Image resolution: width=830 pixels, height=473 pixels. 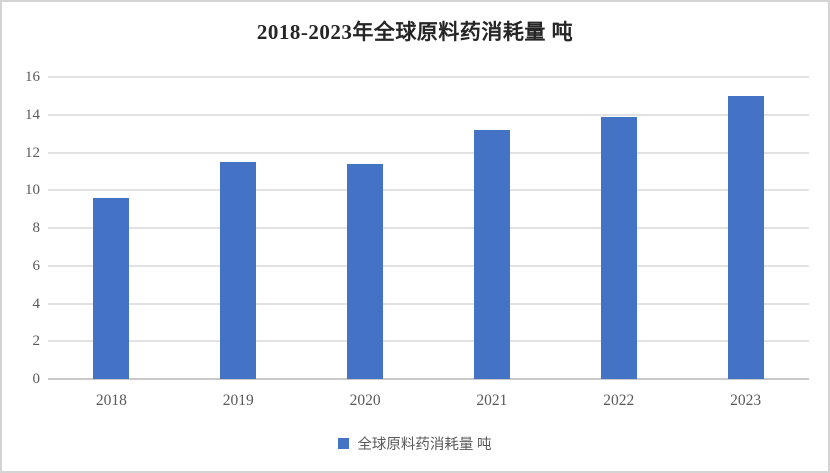 I want to click on x-tick-label-2022: 2022, so click(x=619, y=400).